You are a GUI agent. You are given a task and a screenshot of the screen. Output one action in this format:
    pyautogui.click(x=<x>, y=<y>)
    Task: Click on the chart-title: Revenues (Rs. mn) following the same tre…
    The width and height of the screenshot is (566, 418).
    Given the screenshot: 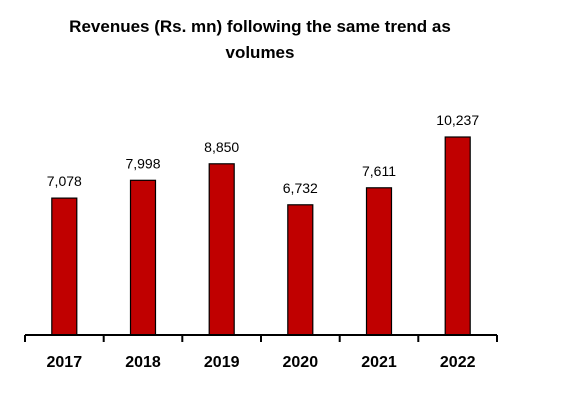 What is the action you would take?
    pyautogui.click(x=260, y=39)
    